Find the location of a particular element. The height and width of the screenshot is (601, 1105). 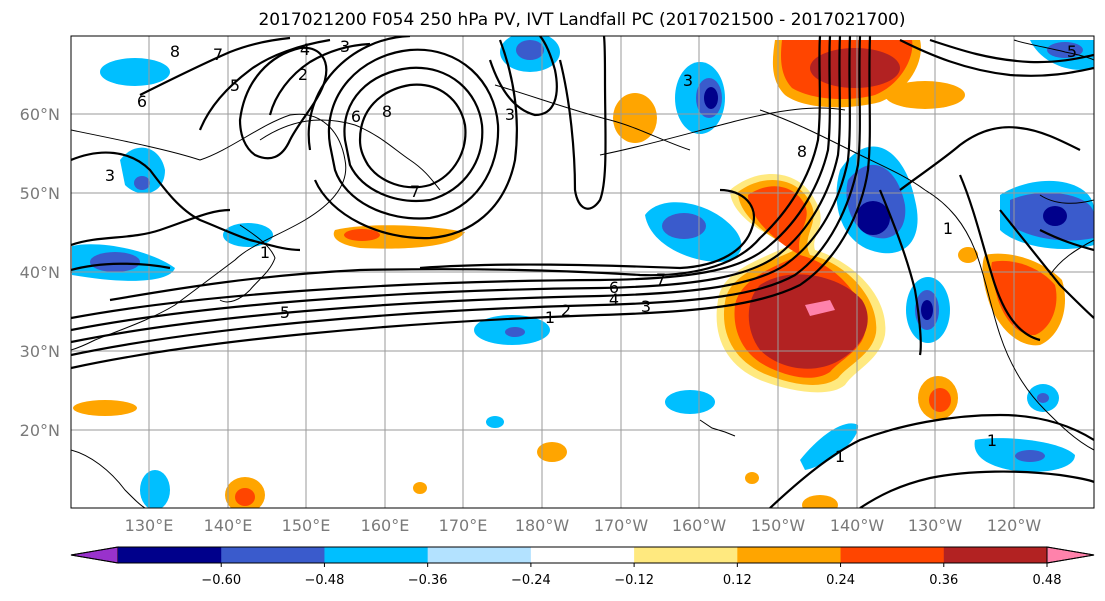

negative-anomaly-siberia is located at coordinates (330, 115).